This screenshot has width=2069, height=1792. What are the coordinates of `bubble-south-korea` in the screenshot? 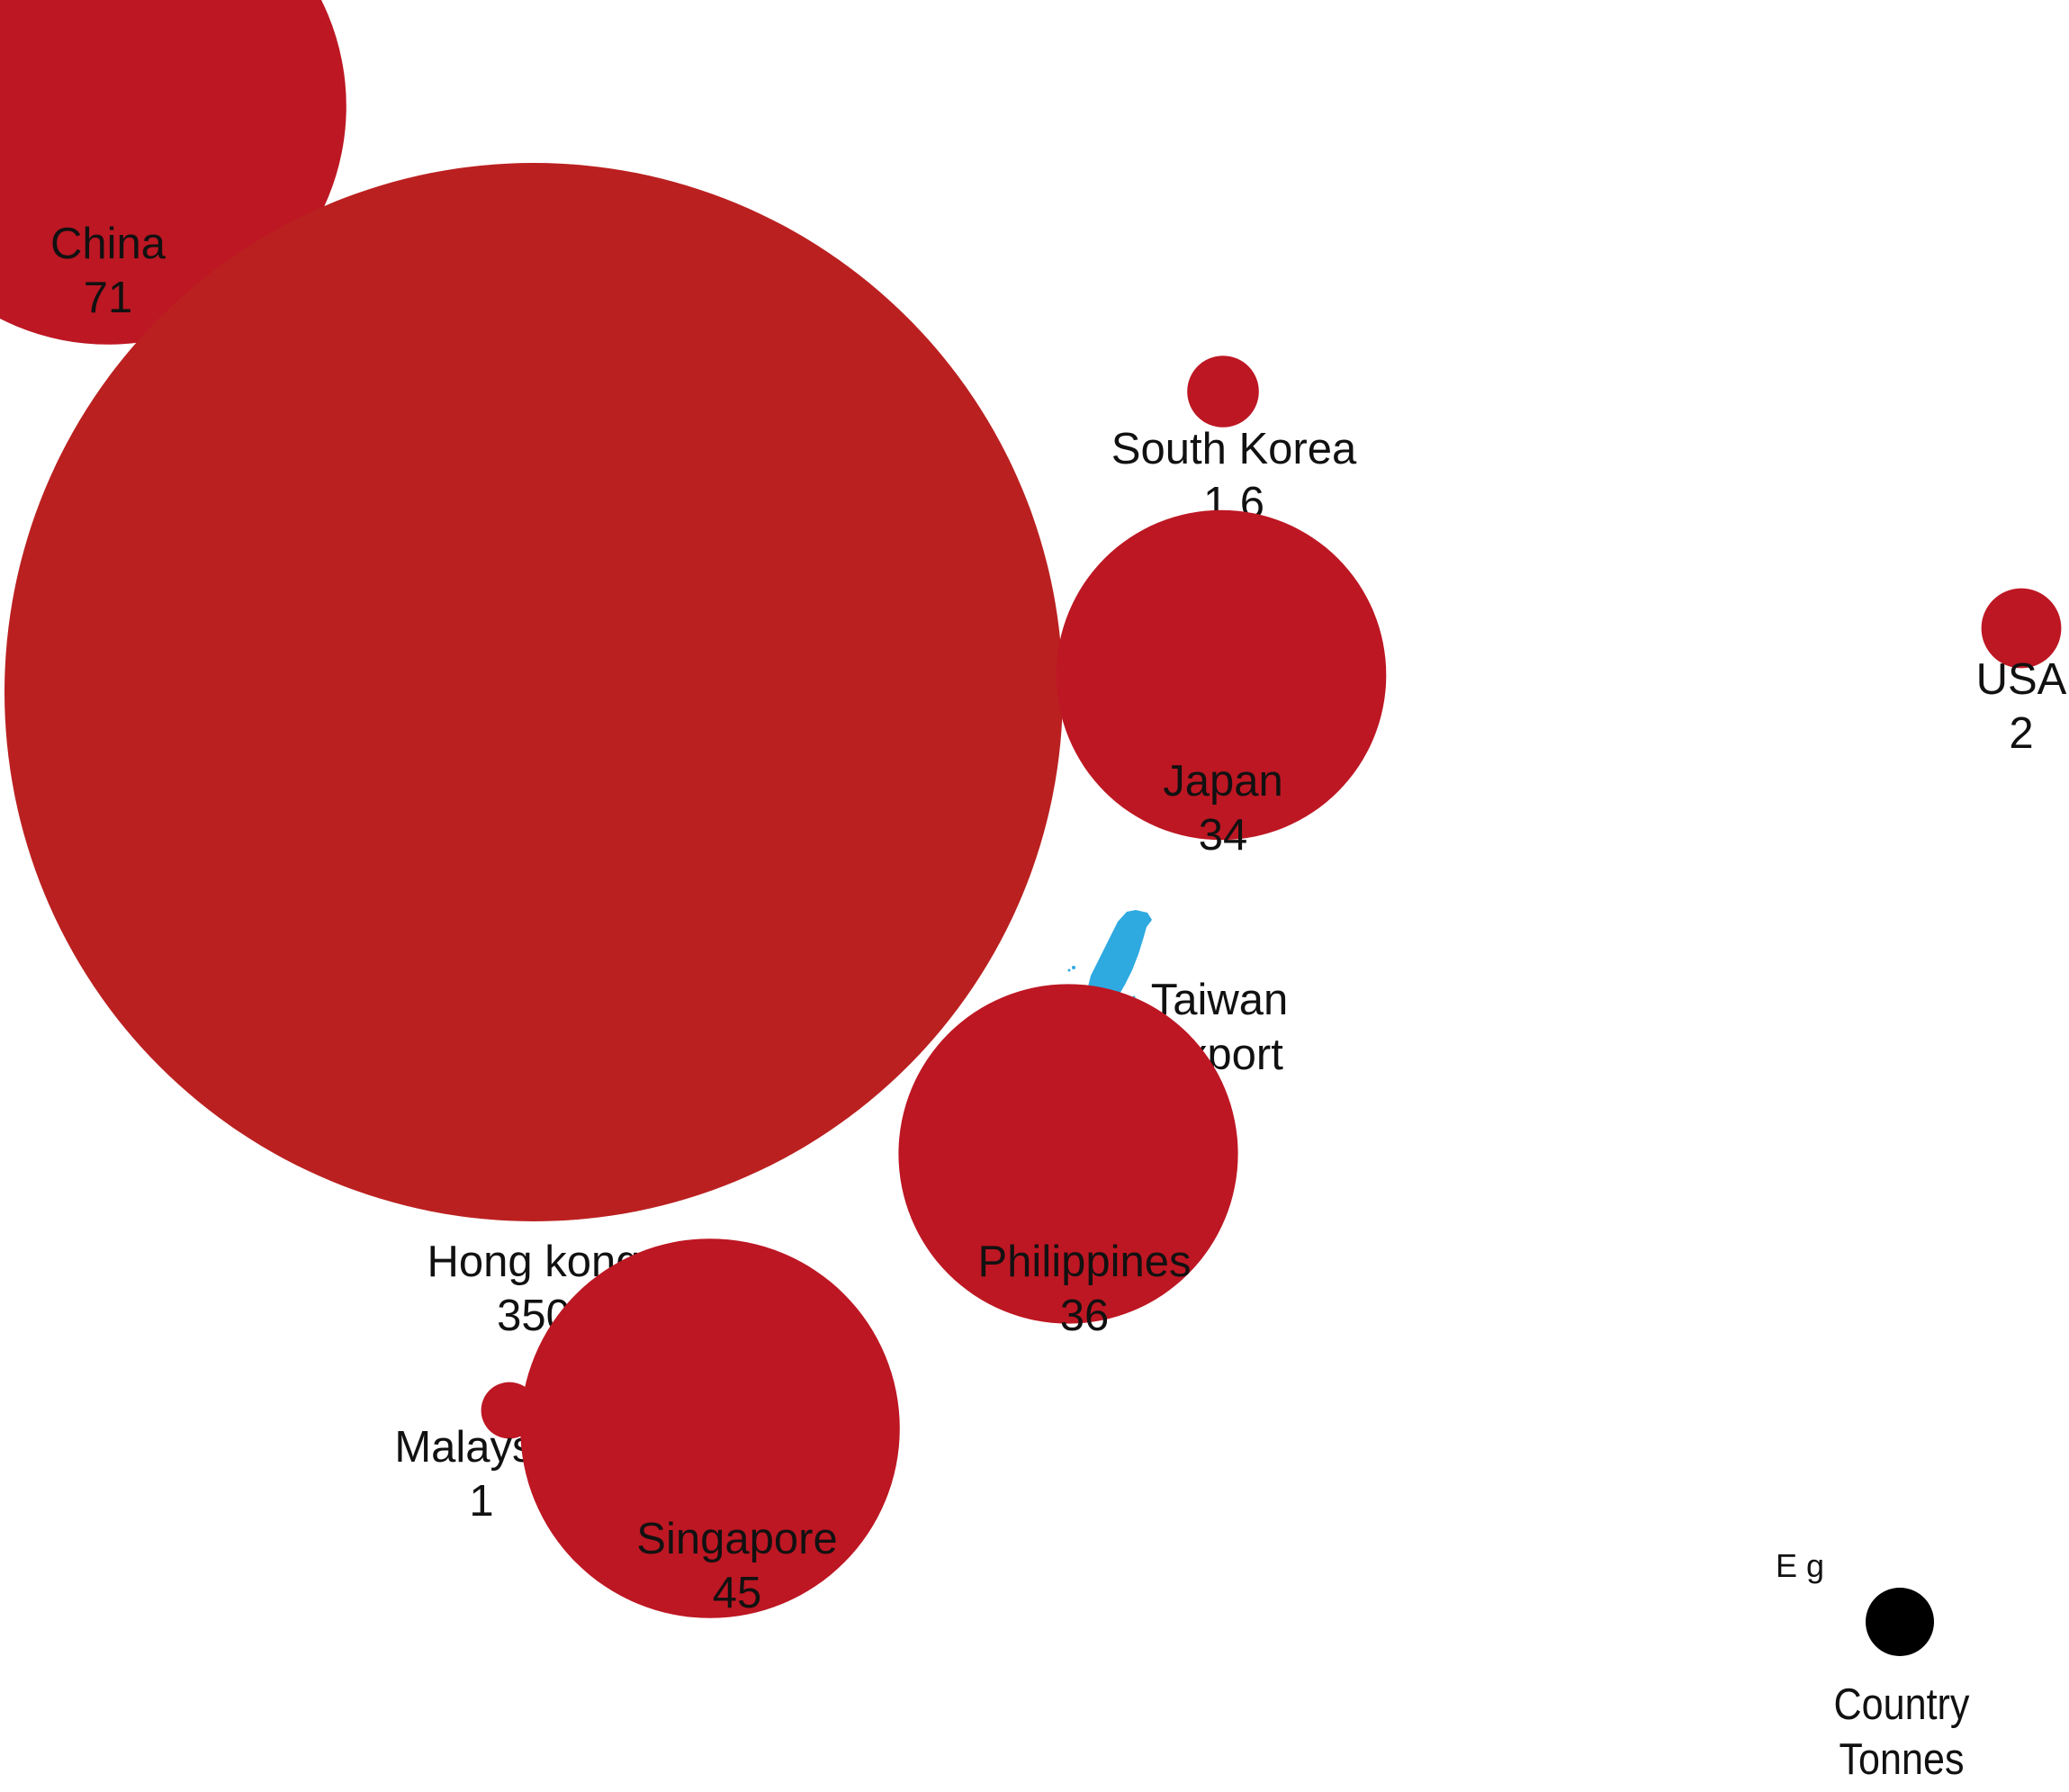 It's located at (1223, 392).